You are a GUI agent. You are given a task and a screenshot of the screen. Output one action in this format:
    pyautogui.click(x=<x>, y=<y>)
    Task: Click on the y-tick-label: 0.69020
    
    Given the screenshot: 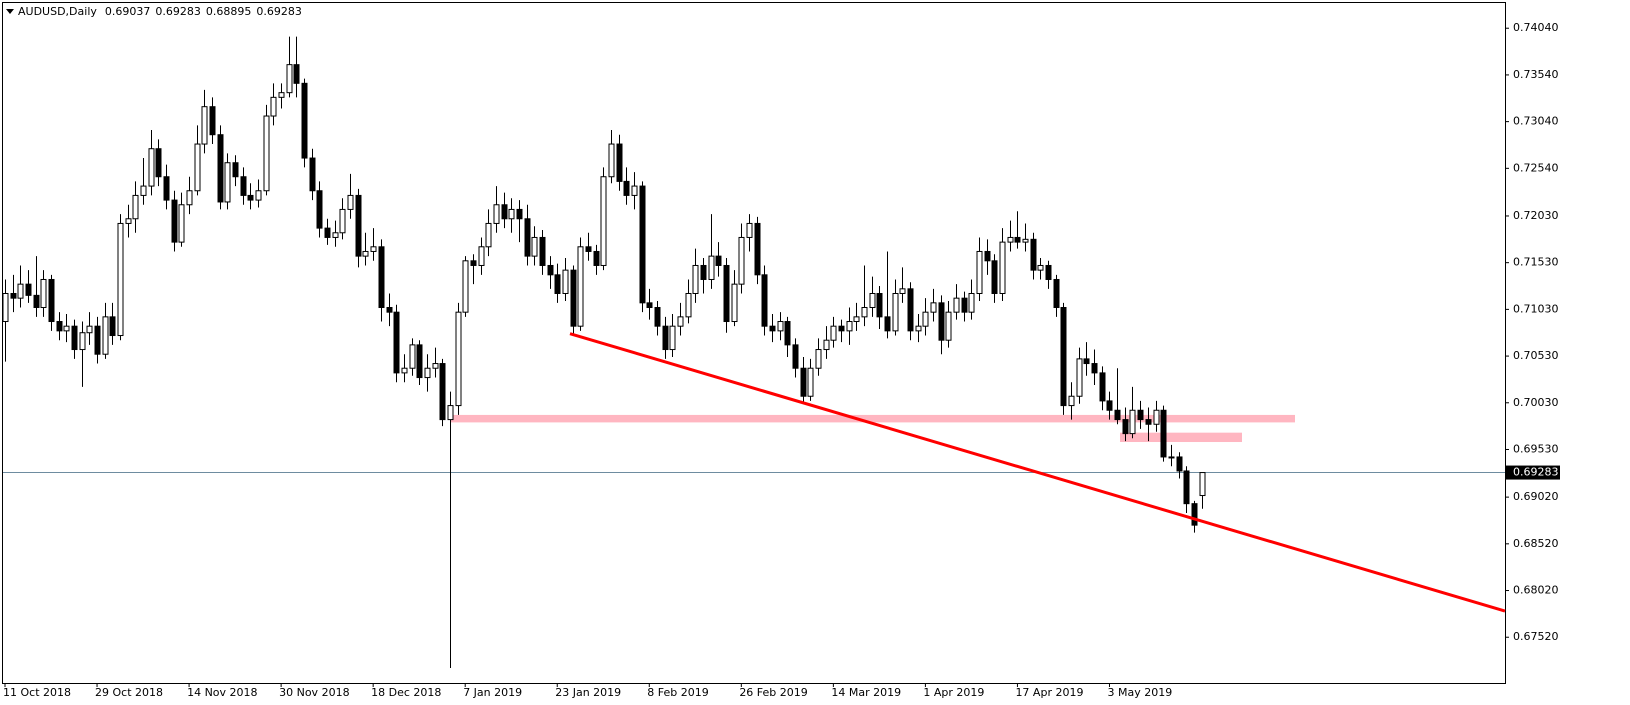 What is the action you would take?
    pyautogui.click(x=1536, y=496)
    